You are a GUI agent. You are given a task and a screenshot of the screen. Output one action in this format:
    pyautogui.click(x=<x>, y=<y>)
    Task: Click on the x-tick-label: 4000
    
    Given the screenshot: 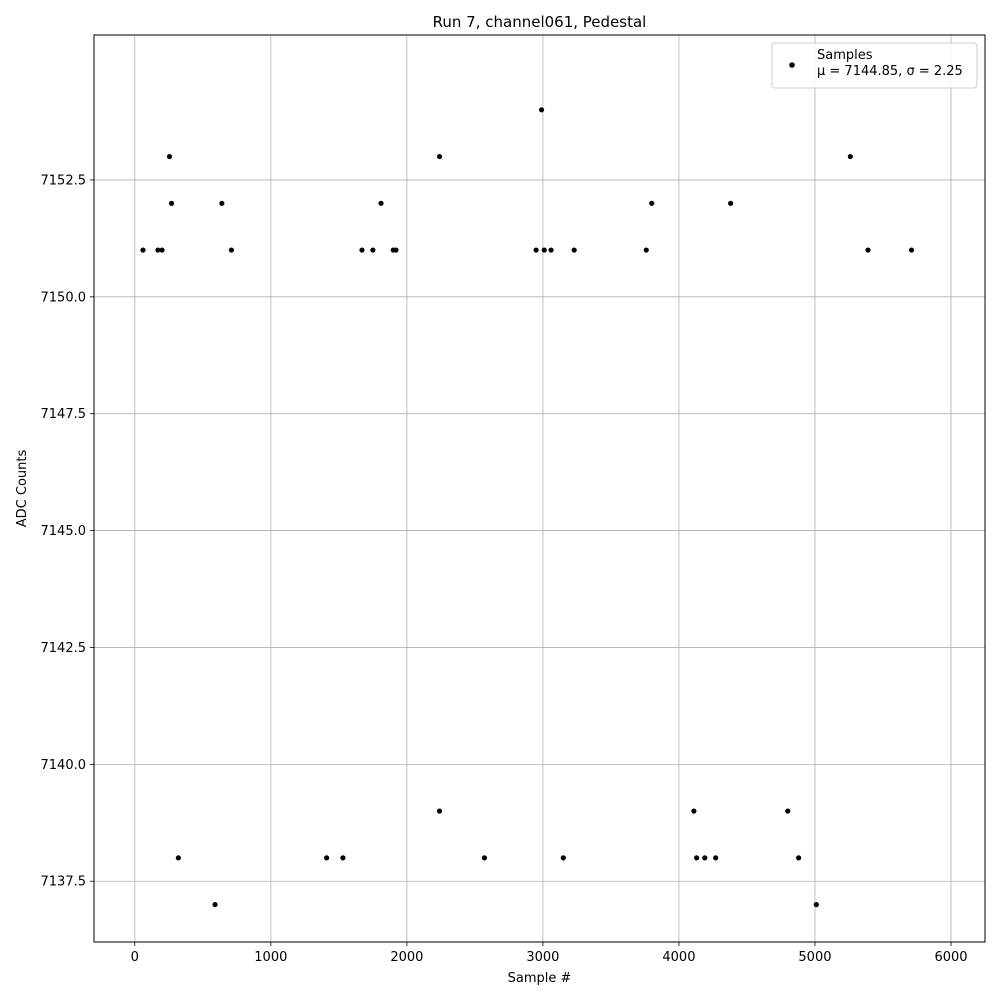 What is the action you would take?
    pyautogui.click(x=678, y=957)
    